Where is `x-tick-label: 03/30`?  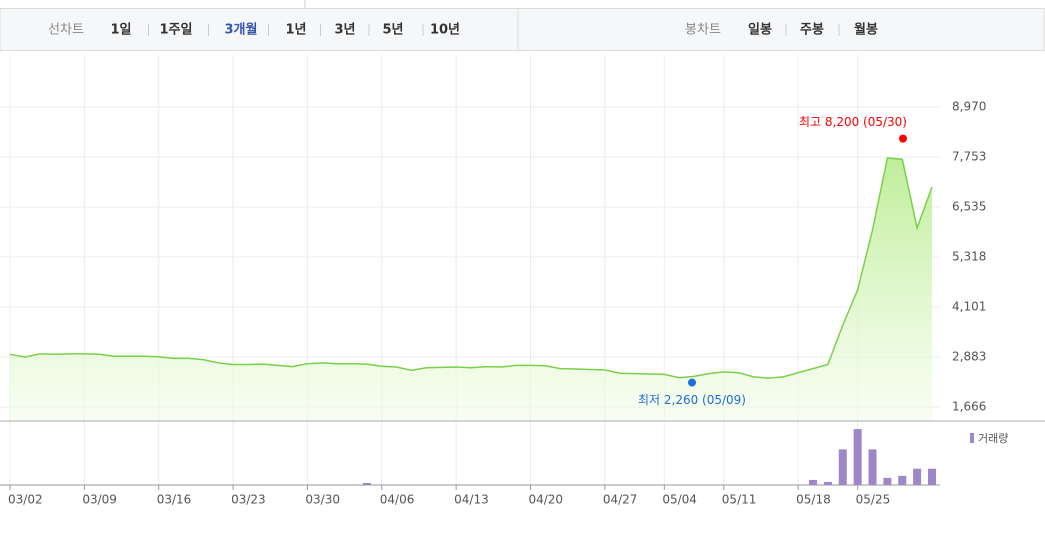 x-tick-label: 03/30 is located at coordinates (322, 500).